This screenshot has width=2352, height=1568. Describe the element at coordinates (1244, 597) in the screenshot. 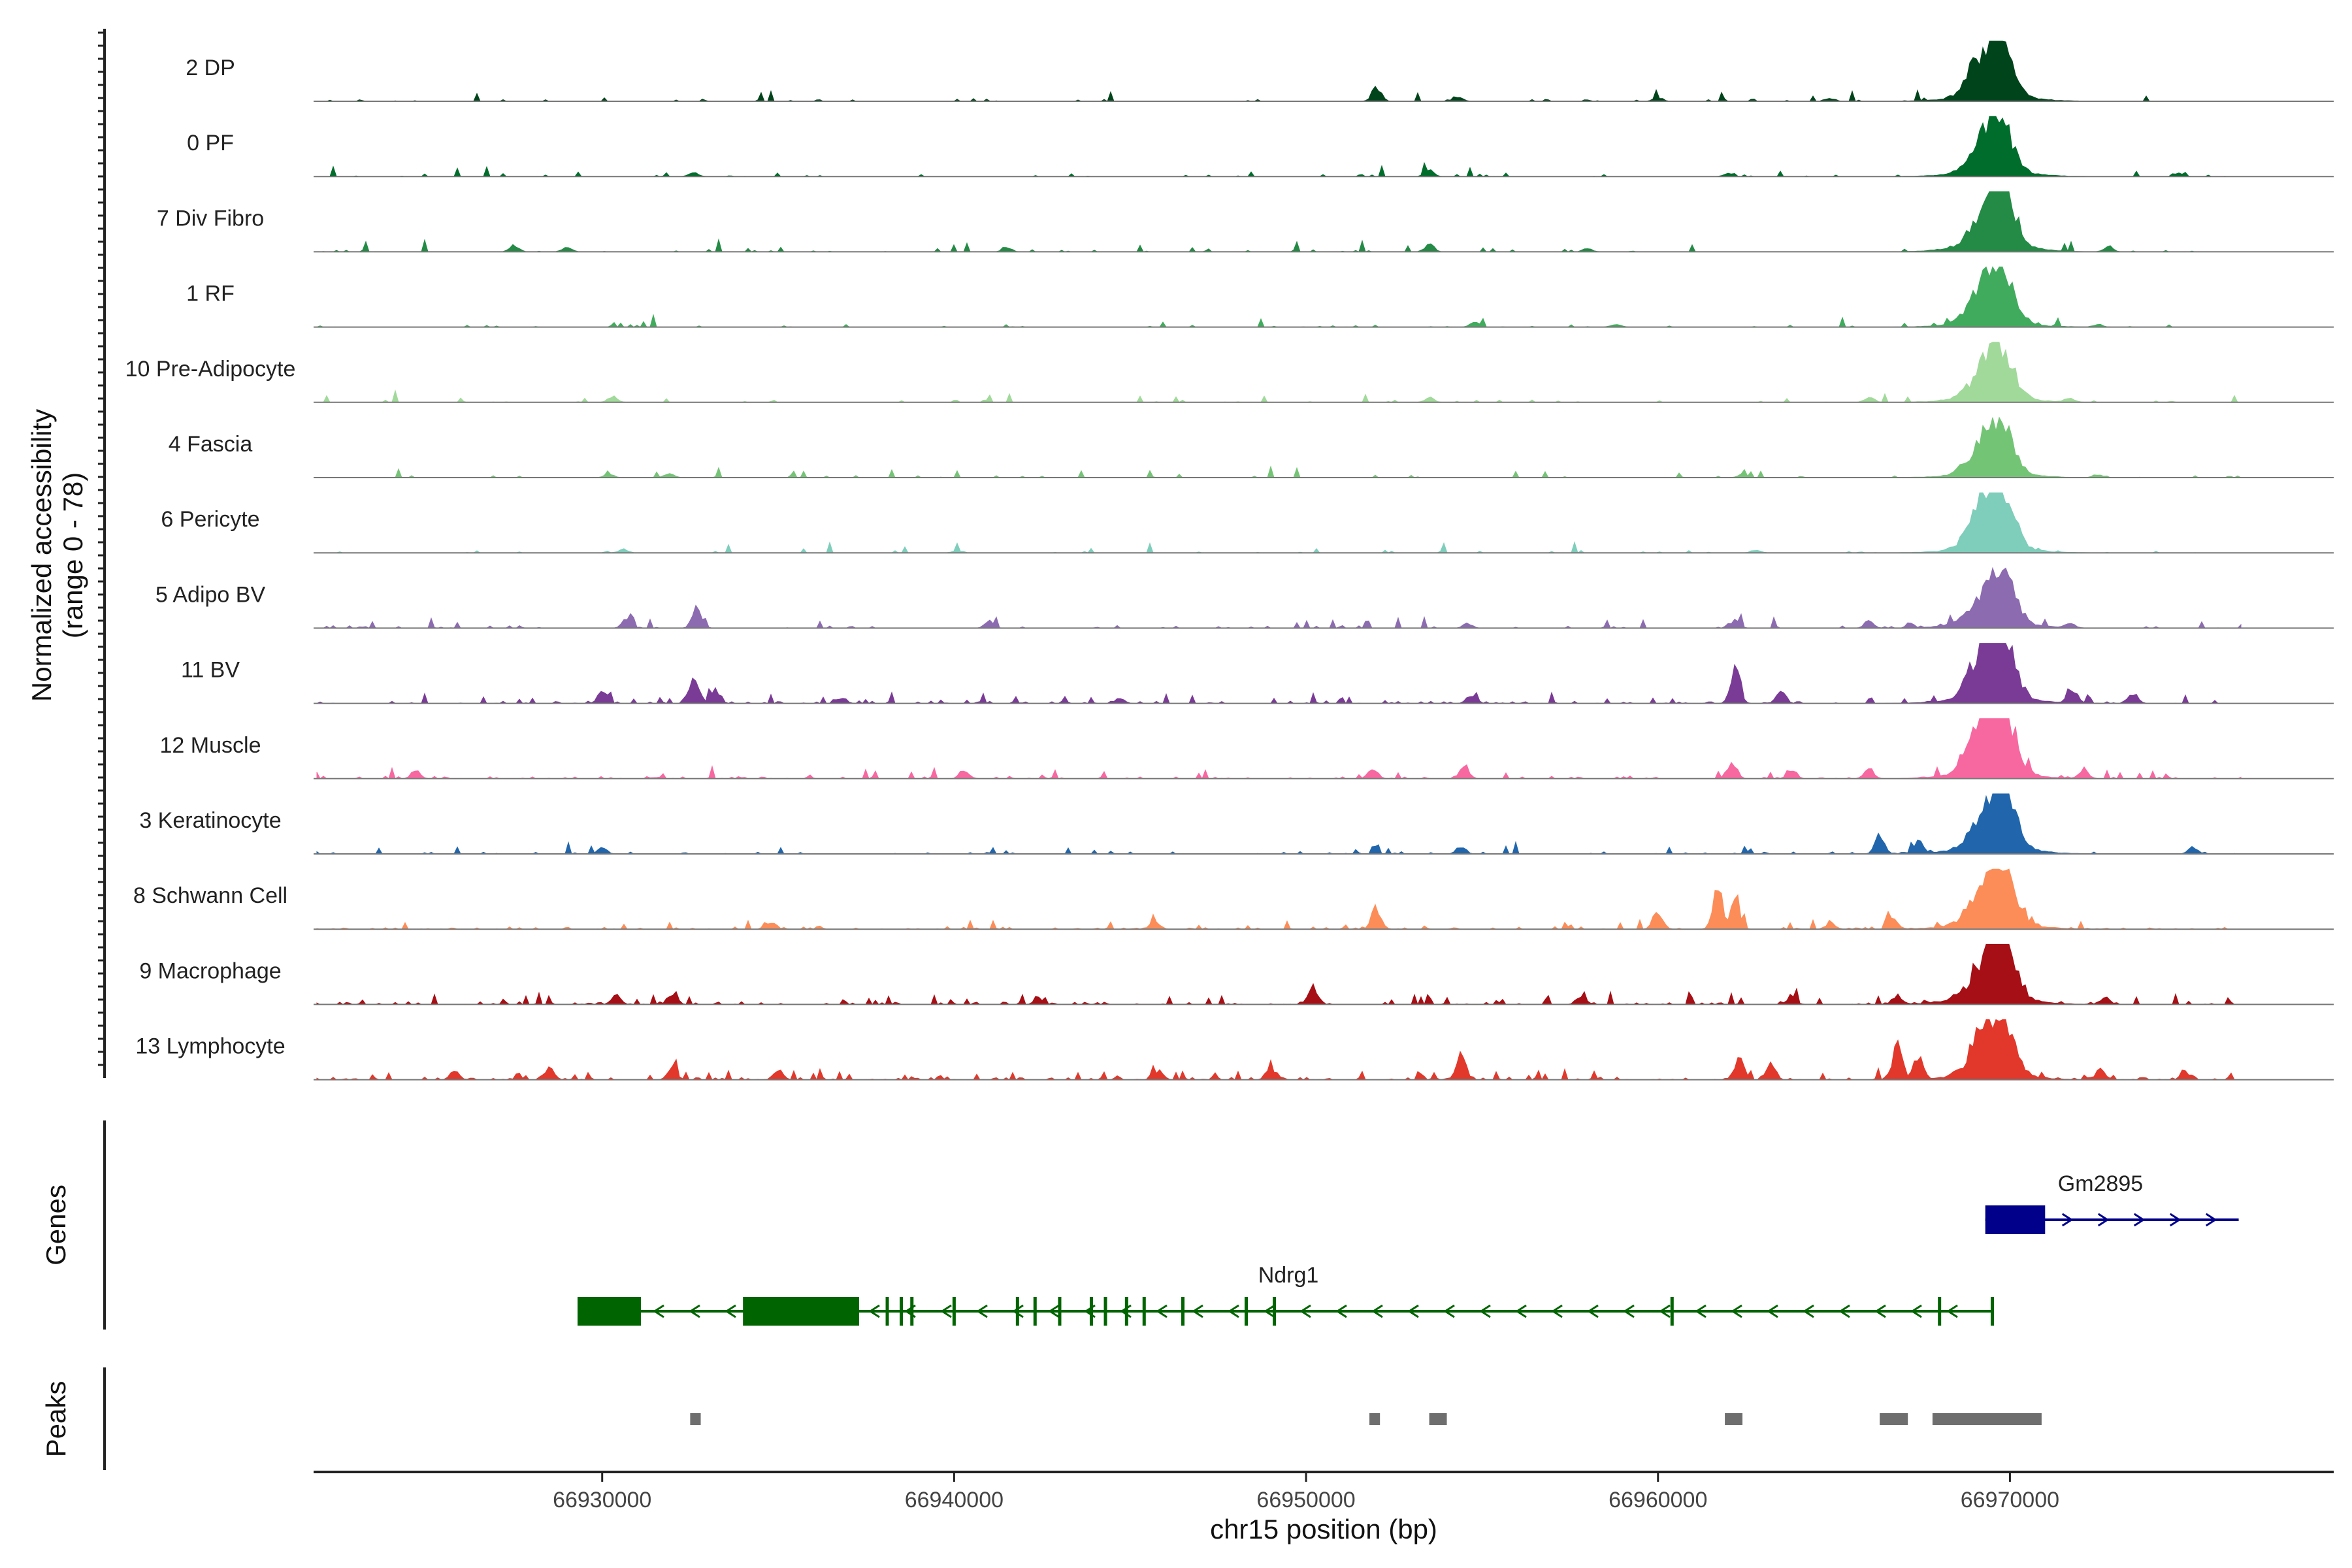

I see `track-5-adipo-bv: 5 Adipo BV` at that location.